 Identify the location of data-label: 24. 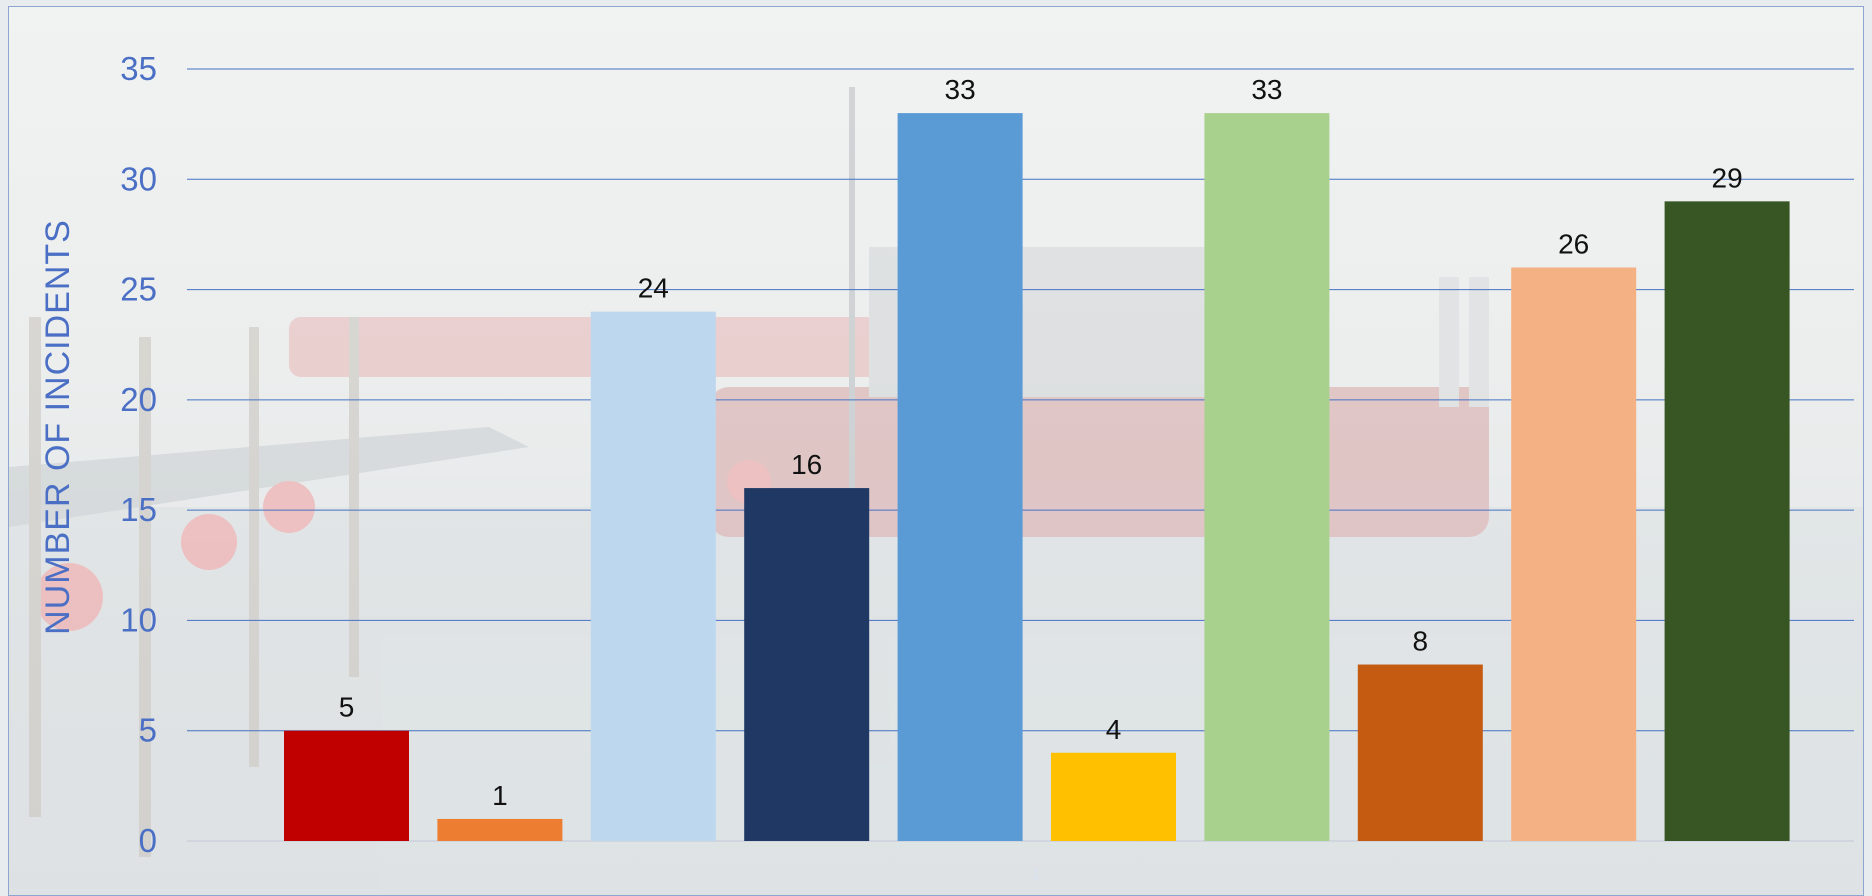
(653, 288).